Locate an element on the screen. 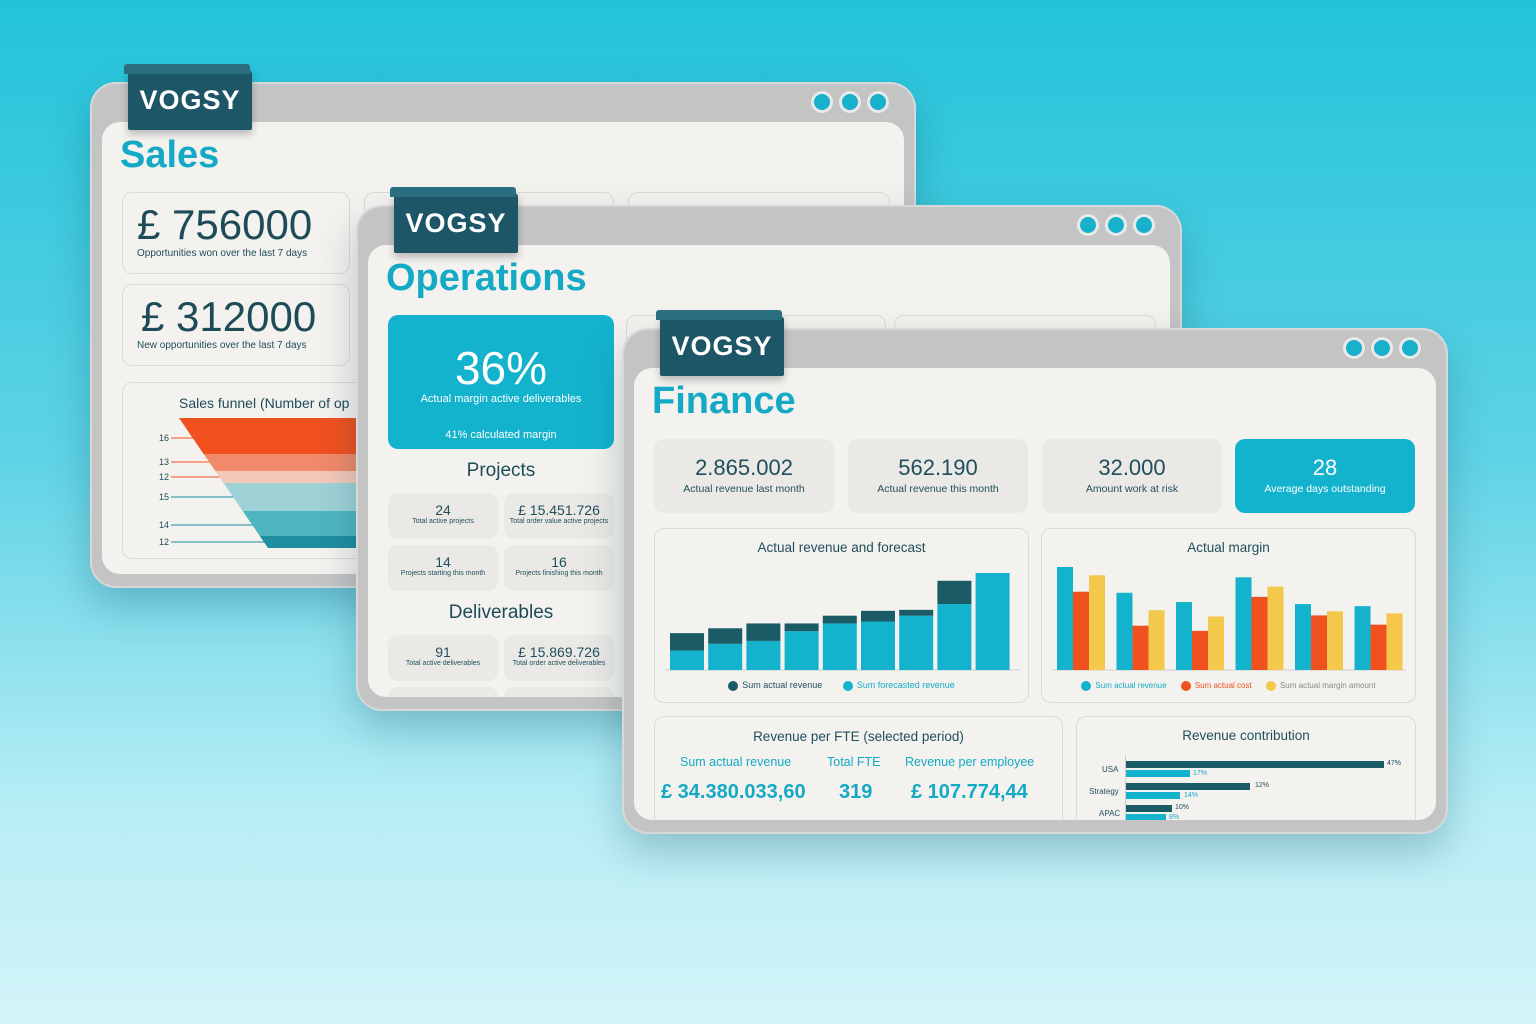 The width and height of the screenshot is (1536, 1024). vogsy-logo: VOGSY is located at coordinates (720, 343).